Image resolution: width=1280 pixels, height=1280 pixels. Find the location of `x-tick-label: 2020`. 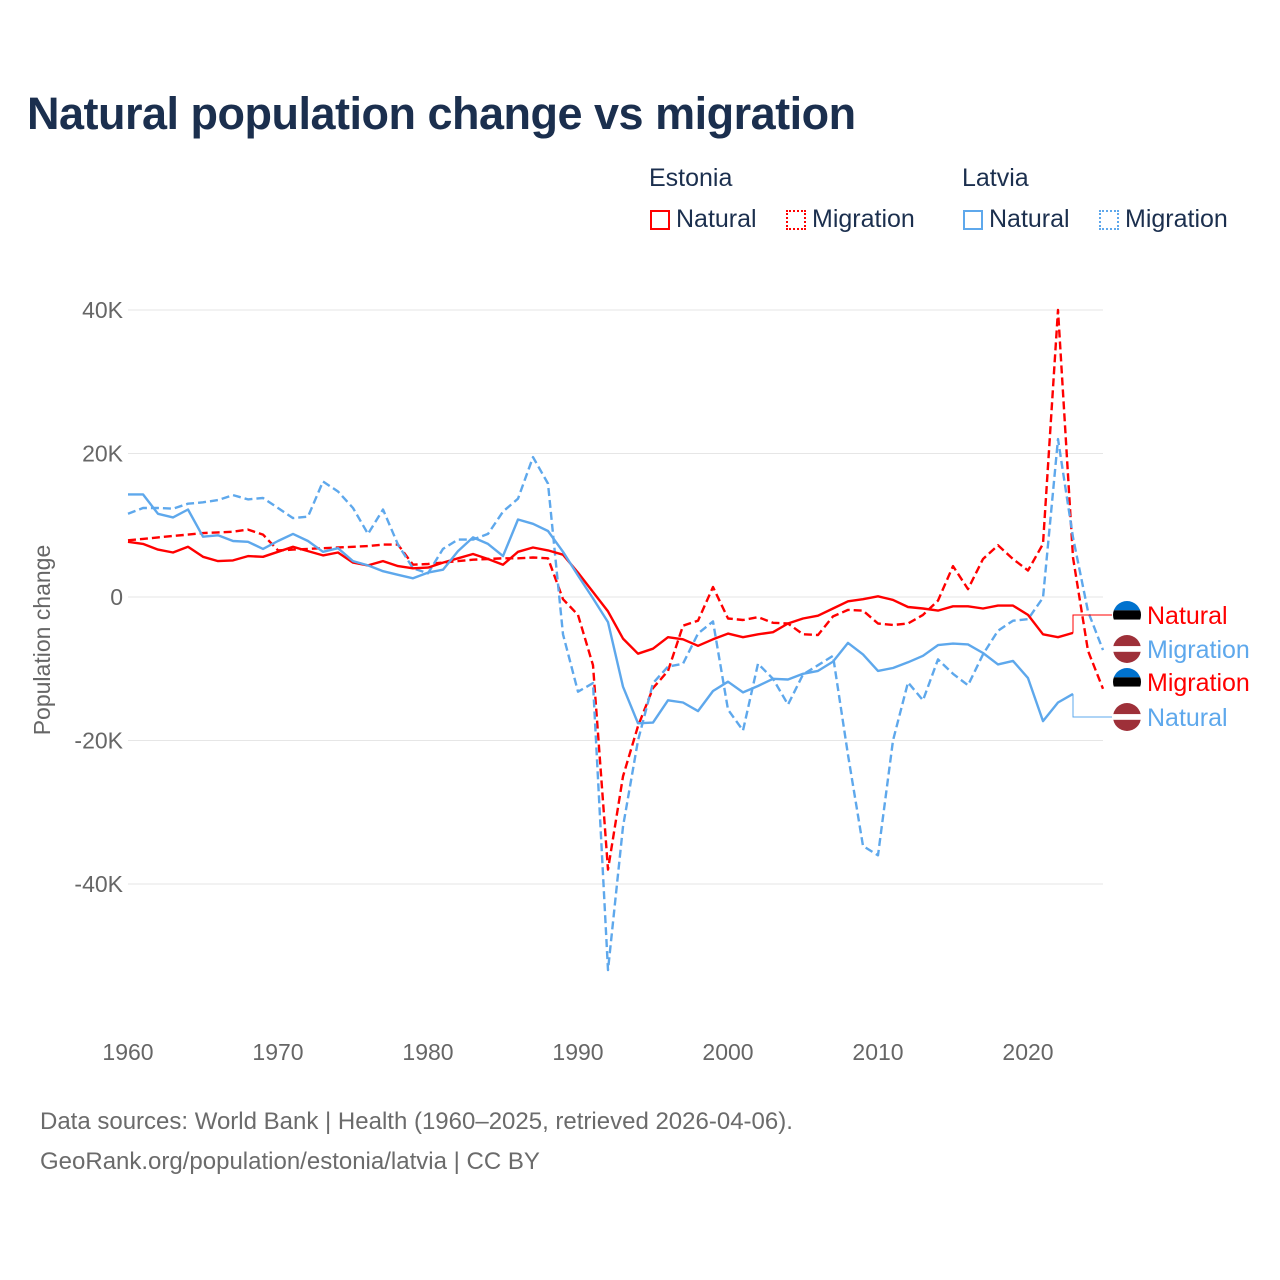

x-tick-label: 2020 is located at coordinates (1027, 1052).